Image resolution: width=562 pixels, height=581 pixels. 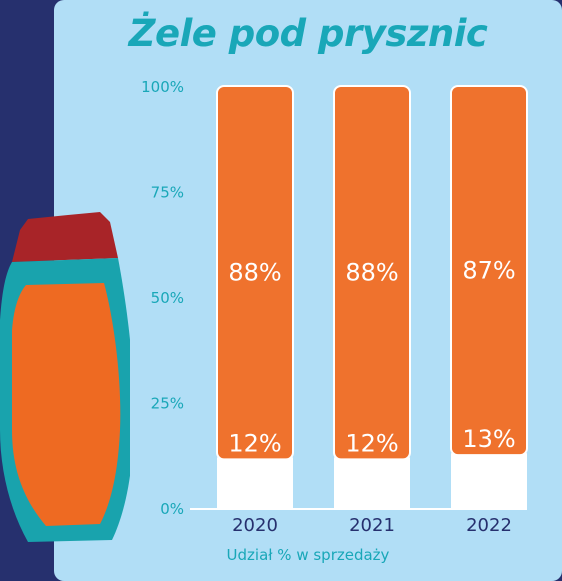 I want to click on shower-gel-bottle-icon, so click(x=65, y=377).